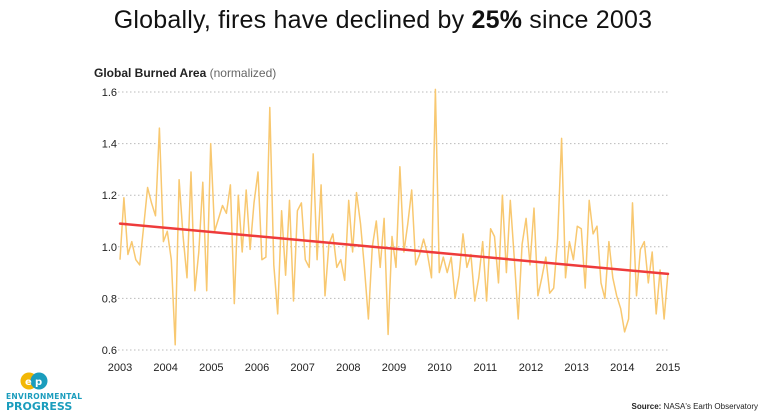  Describe the element at coordinates (497, 20) in the screenshot. I see `headline-emphasis: 25%` at that location.